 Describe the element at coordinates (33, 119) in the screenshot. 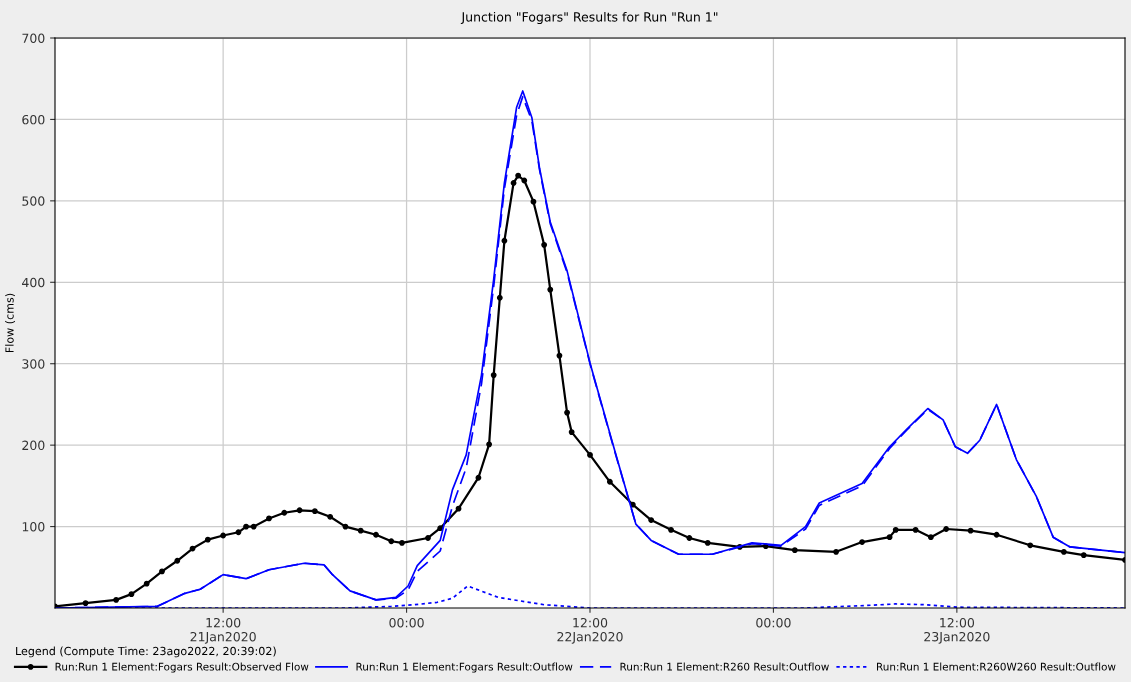

I see `y-tick-label: 600` at that location.